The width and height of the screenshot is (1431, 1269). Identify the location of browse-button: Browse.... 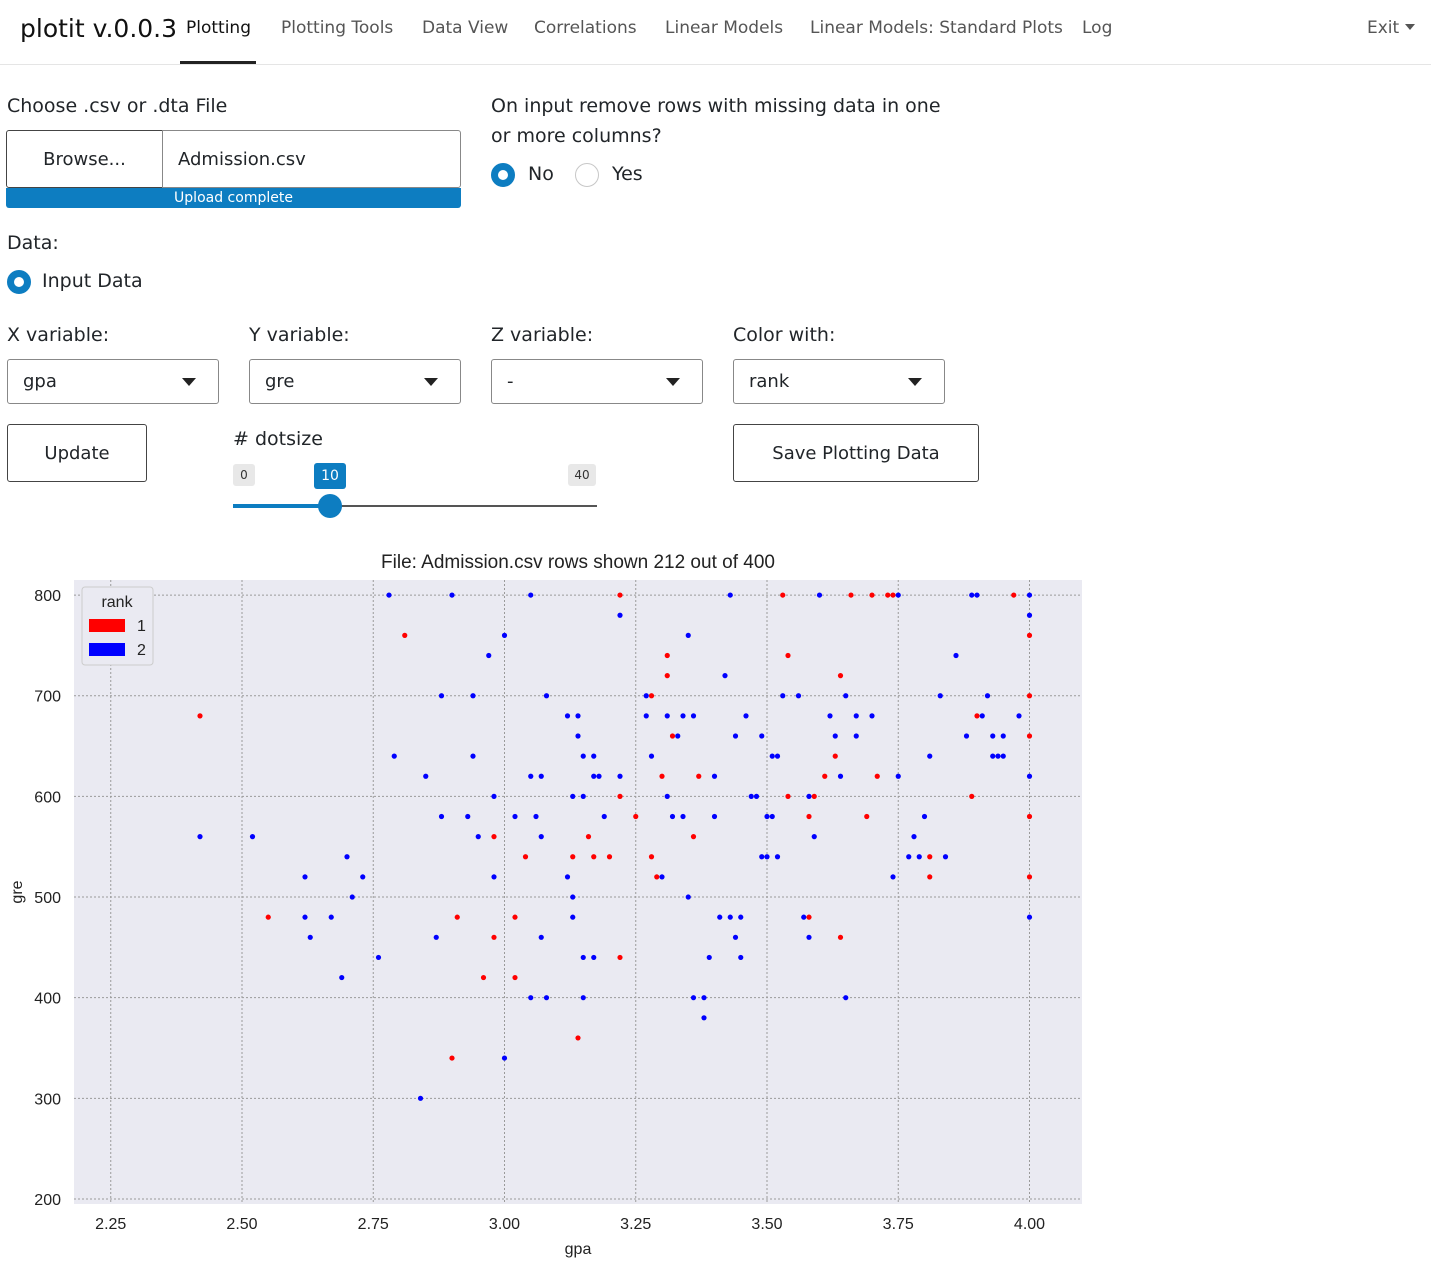
(84, 159).